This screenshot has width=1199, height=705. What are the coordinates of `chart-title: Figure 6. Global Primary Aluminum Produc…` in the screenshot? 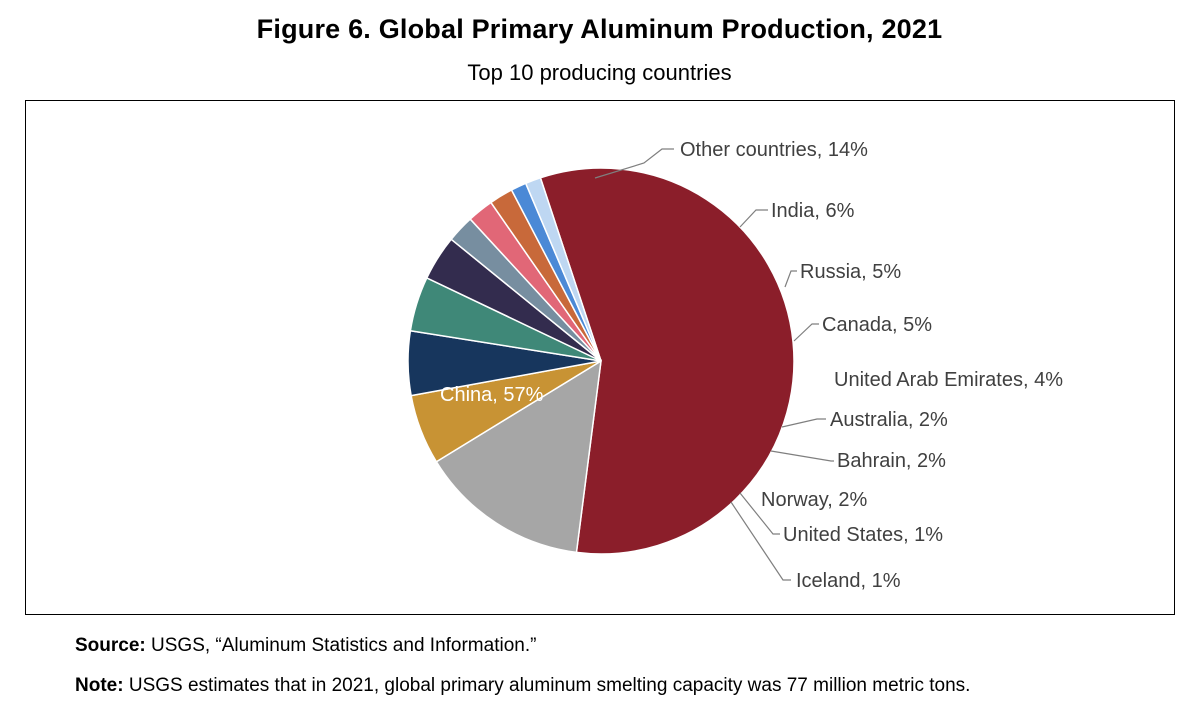 It's located at (599, 29).